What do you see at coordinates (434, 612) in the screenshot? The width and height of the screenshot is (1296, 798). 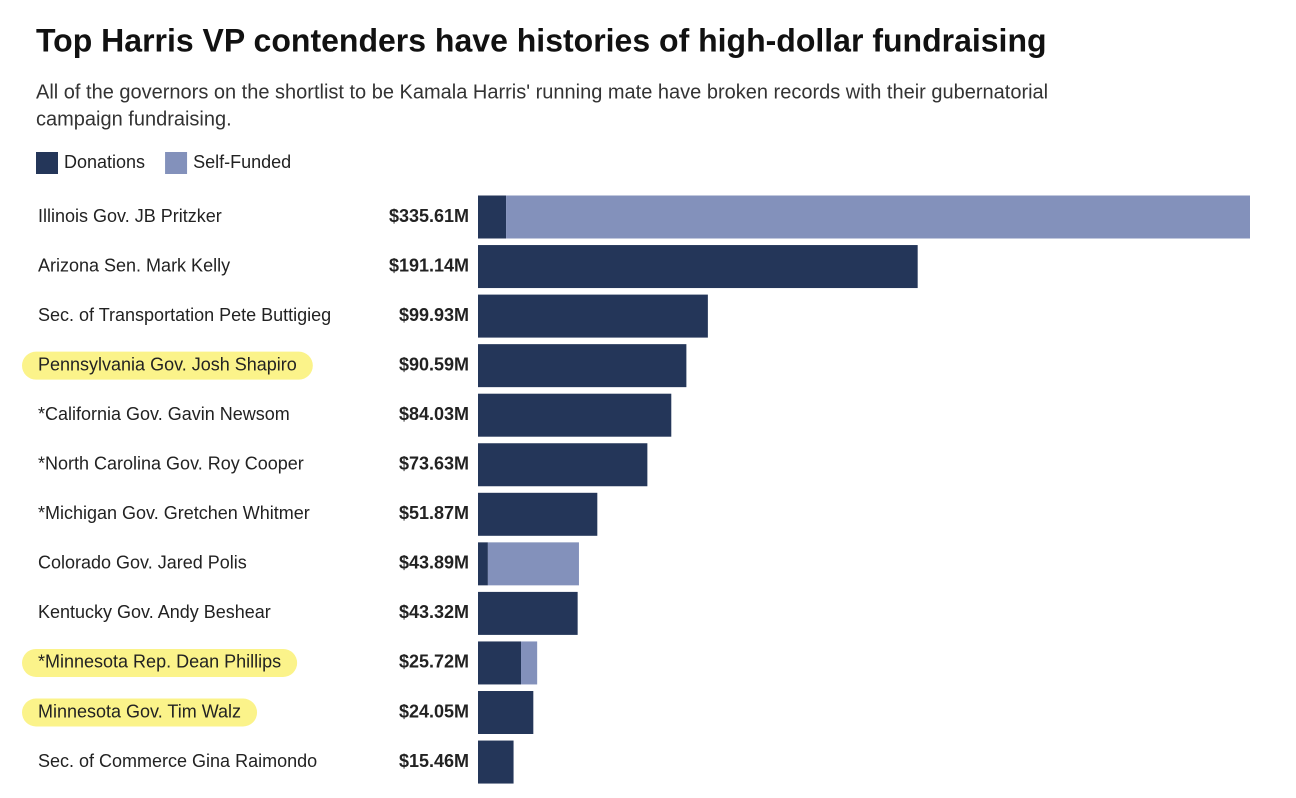 I see `total-label: $43.32M` at bounding box center [434, 612].